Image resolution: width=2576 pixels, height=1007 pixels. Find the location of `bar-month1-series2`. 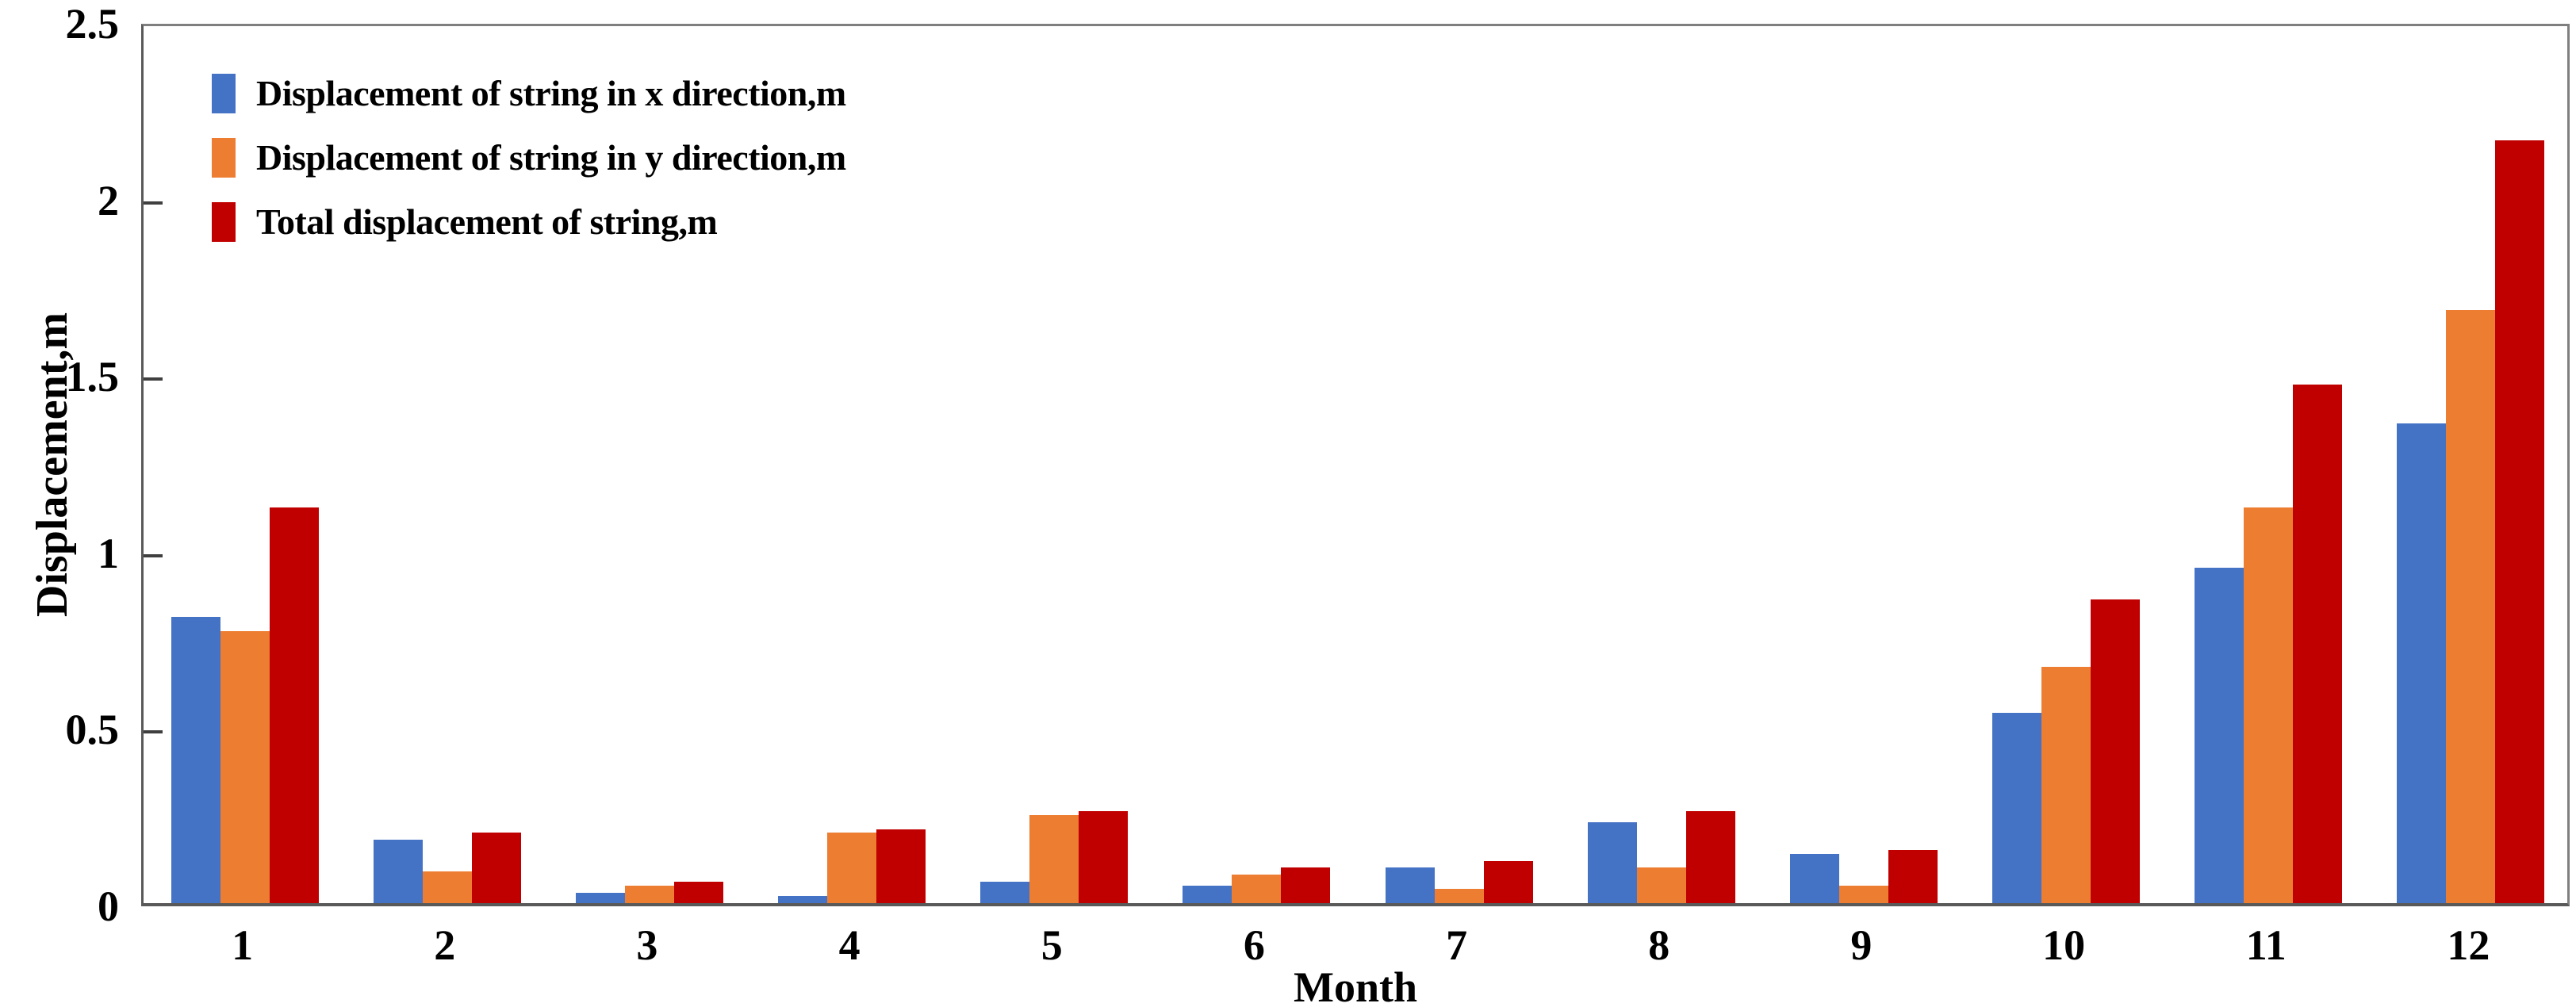

bar-month1-series2 is located at coordinates (245, 767).